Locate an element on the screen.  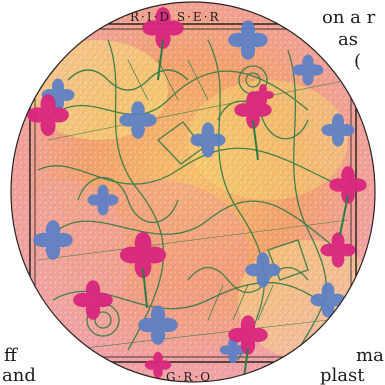
text-fragment-top-right-3: ( is located at coordinates (358, 61).